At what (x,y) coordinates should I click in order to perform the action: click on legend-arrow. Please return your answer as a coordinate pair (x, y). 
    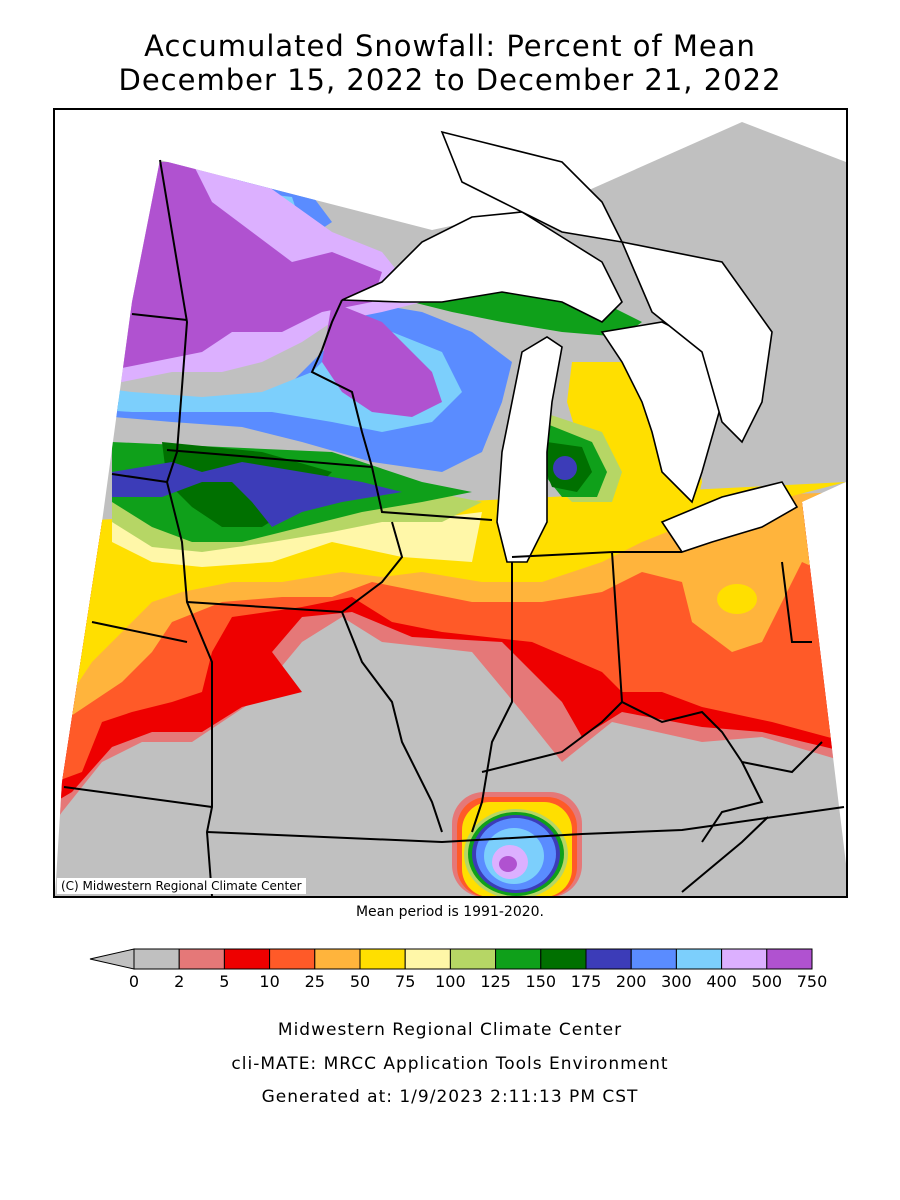
    Looking at the image, I should click on (112, 959).